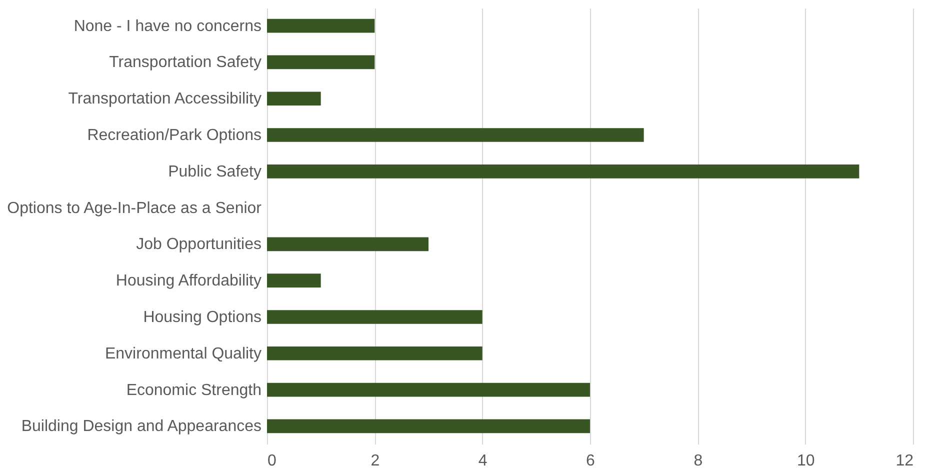 Image resolution: width=925 pixels, height=472 pixels. What do you see at coordinates (134, 208) in the screenshot?
I see `y-tick-label: Options to Age-In-Place as a Senior` at bounding box center [134, 208].